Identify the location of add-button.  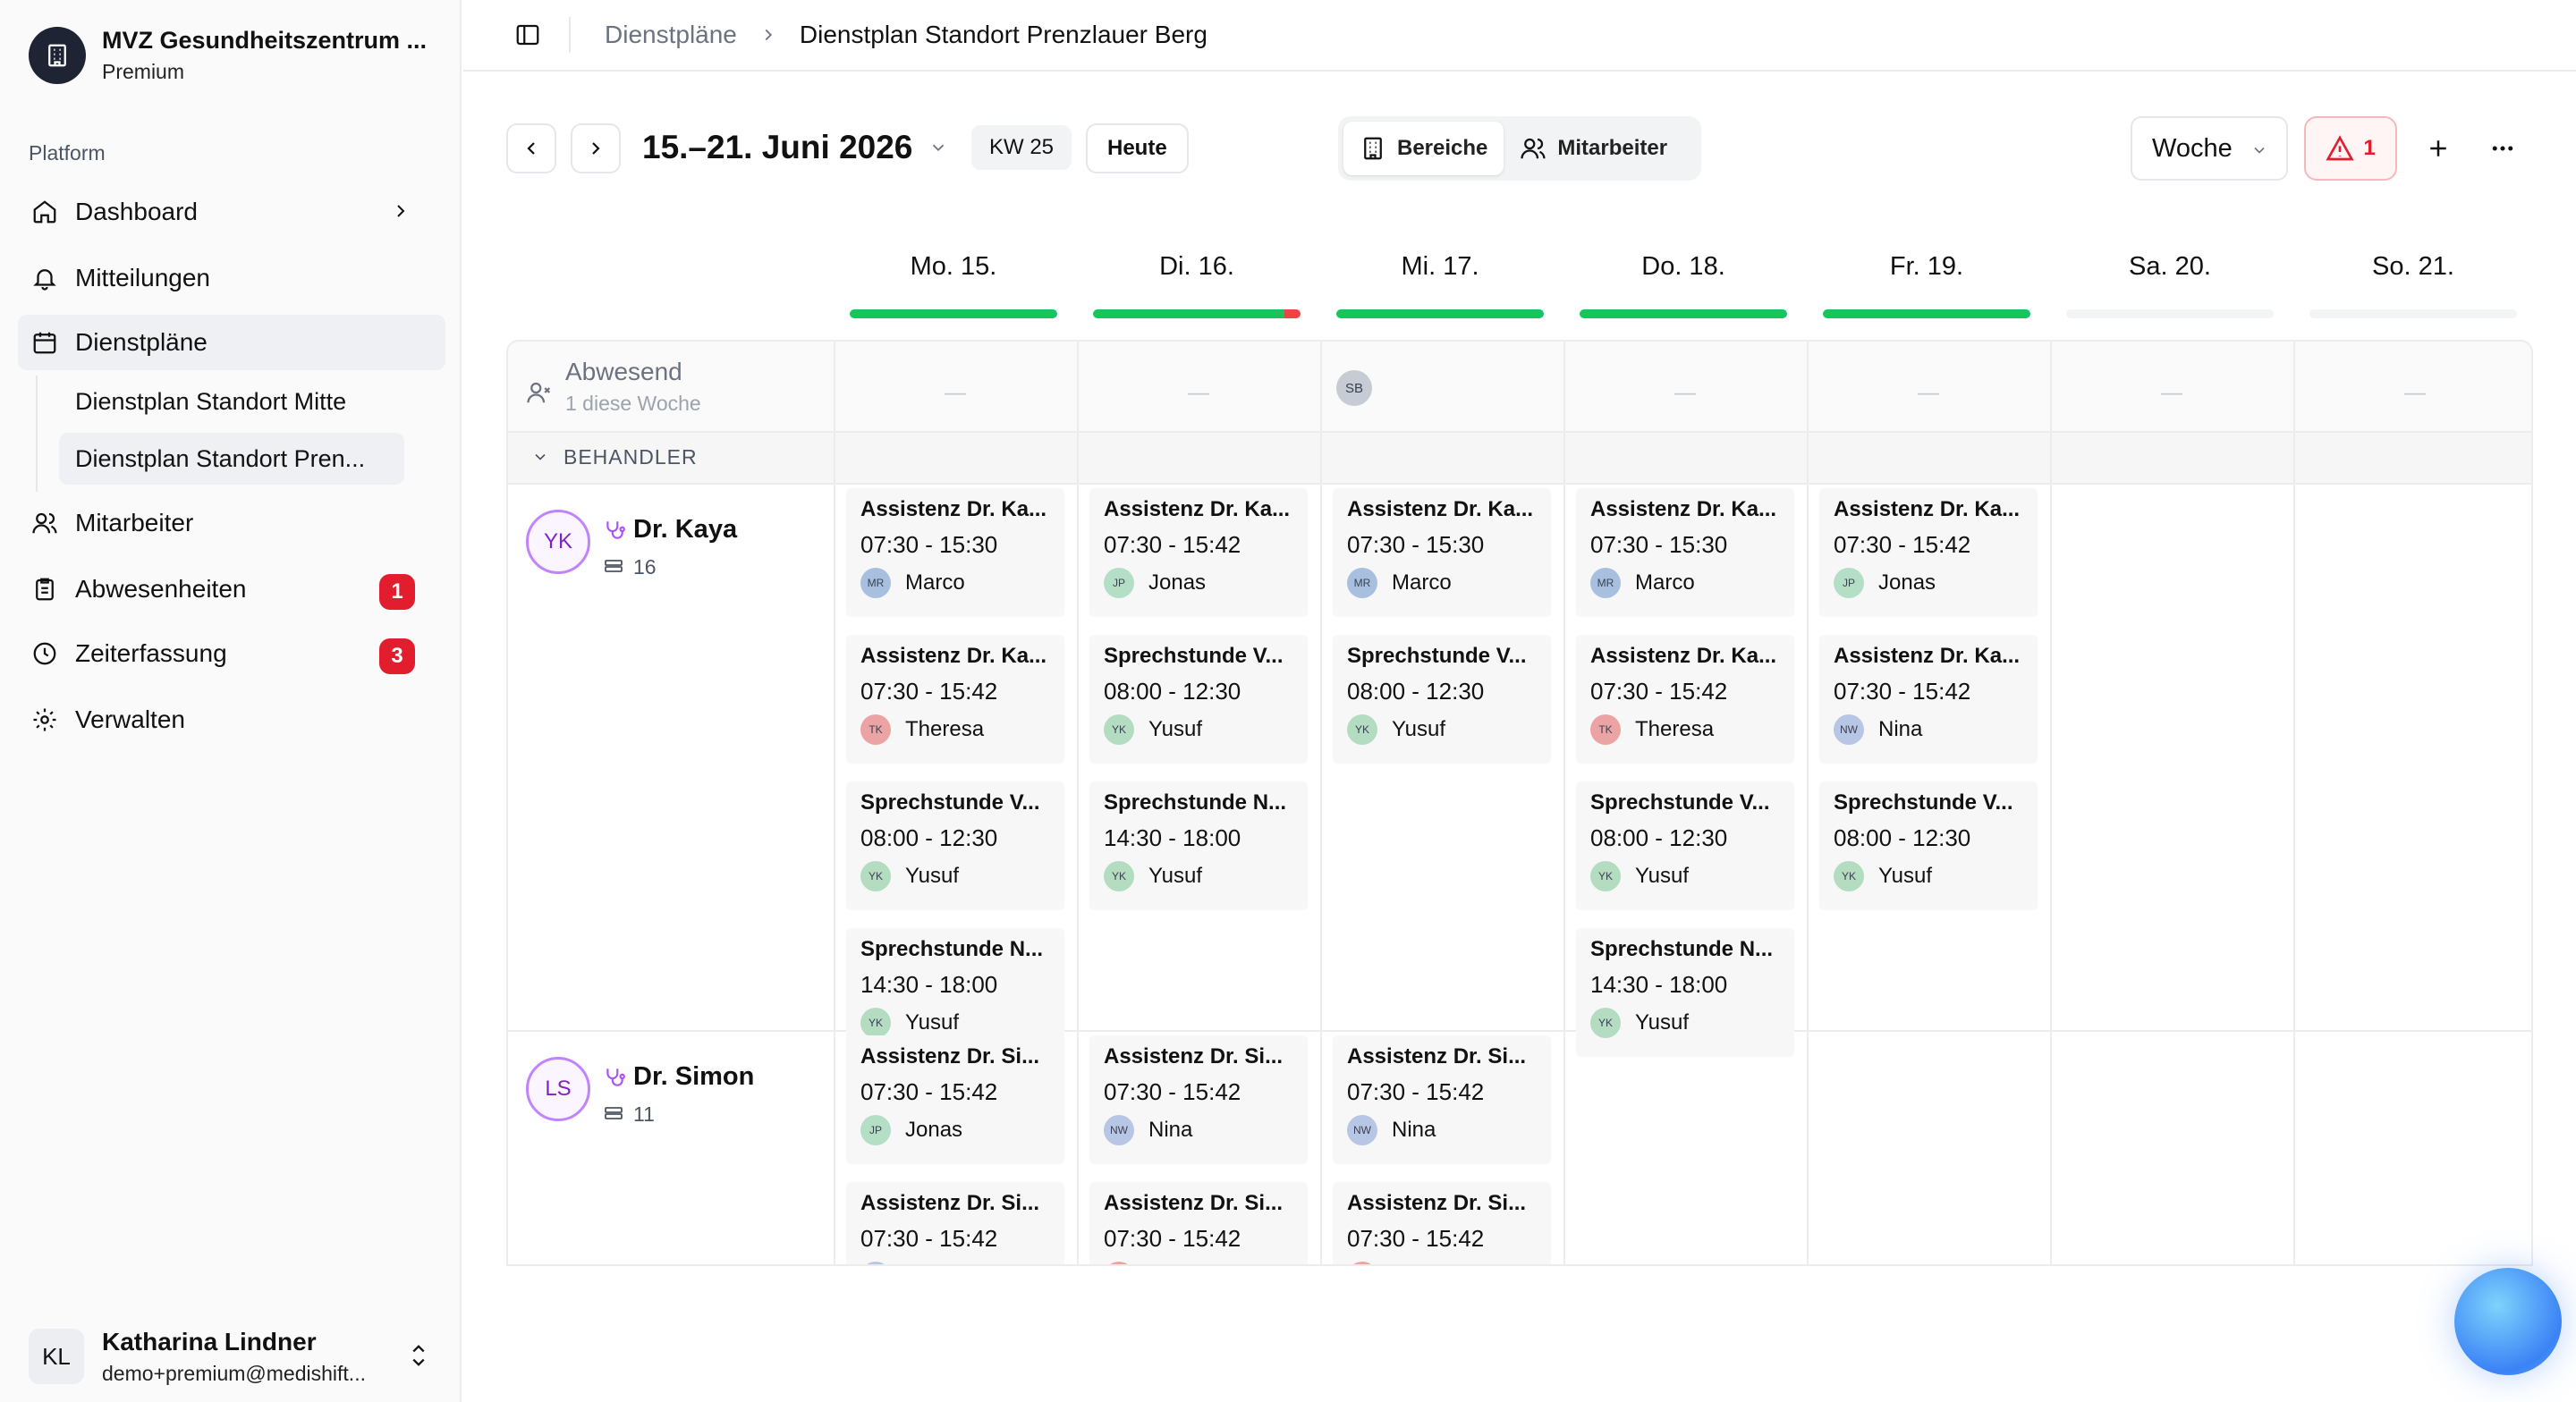
(2438, 148).